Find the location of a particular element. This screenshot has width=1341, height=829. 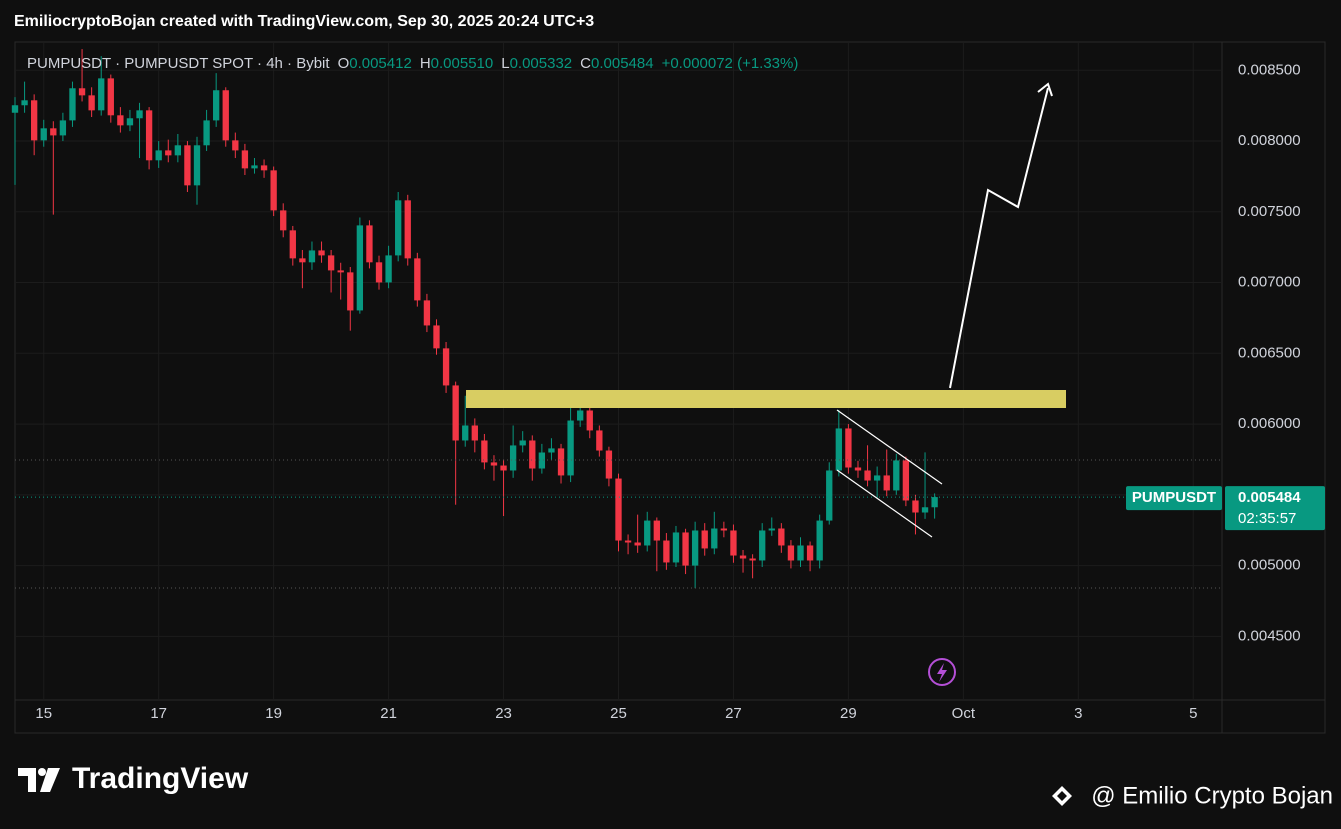

ohlc-value: 0.005484 is located at coordinates (622, 63).